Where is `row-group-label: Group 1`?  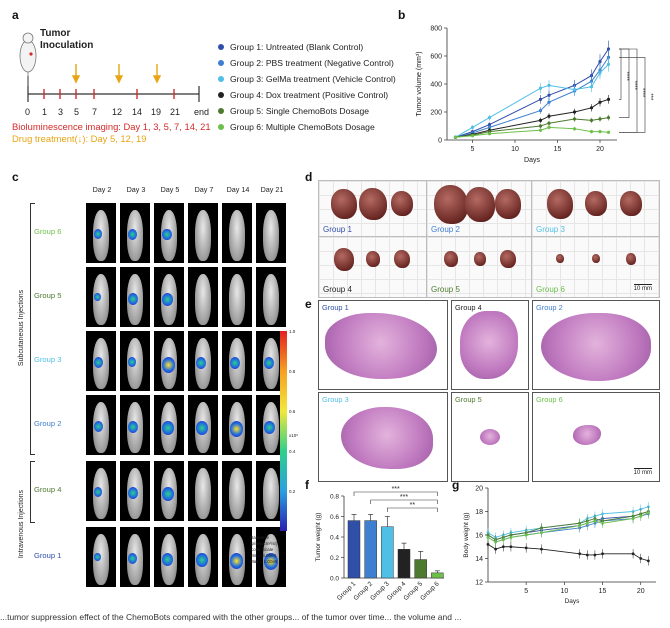
row-group-label: Group 1 is located at coordinates (48, 555).